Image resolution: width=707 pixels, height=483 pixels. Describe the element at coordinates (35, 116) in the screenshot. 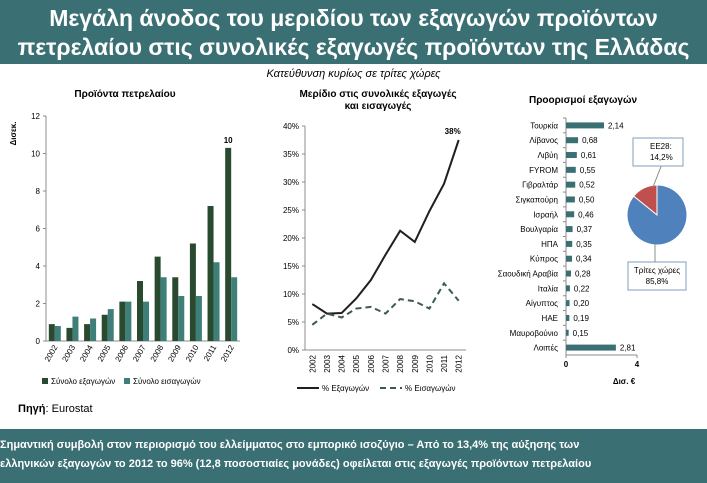

I see `bar-chart-y-tick-label: 12` at that location.